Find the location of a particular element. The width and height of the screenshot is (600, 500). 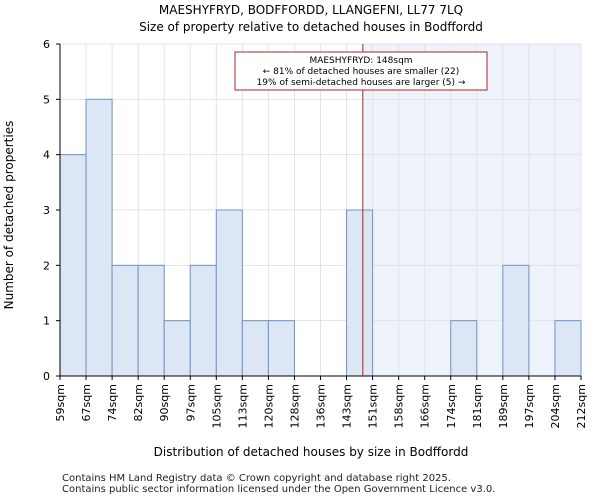

x-tick-label: 113sqm is located at coordinates (242, 406).